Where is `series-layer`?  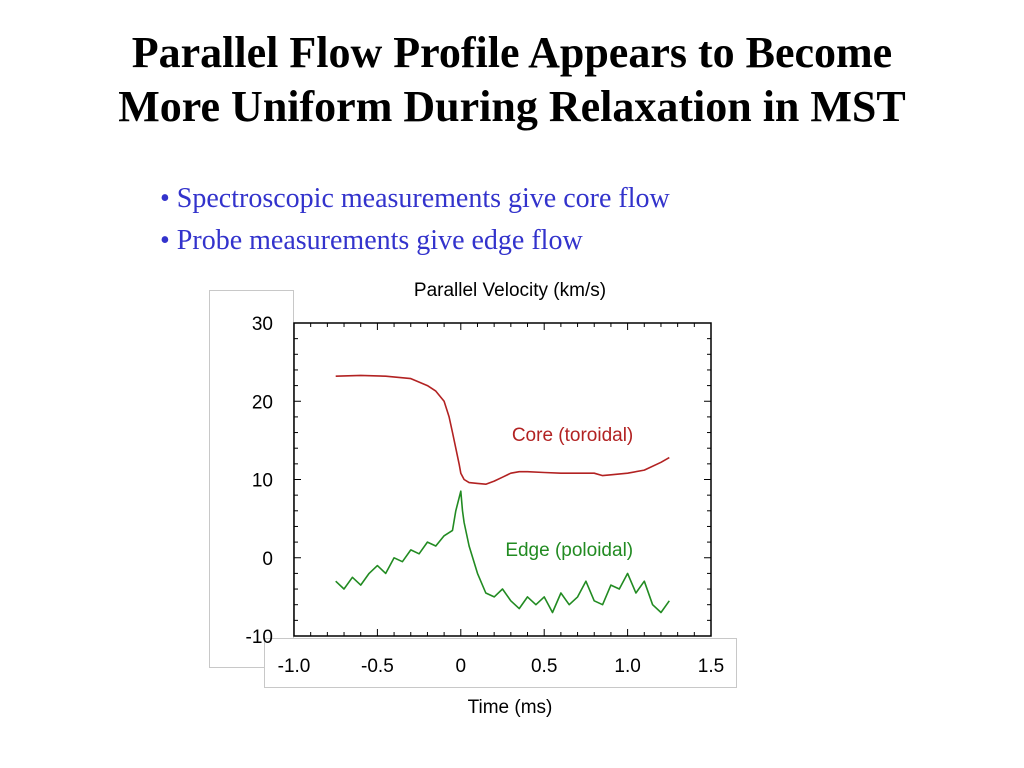
series-layer is located at coordinates (502, 494).